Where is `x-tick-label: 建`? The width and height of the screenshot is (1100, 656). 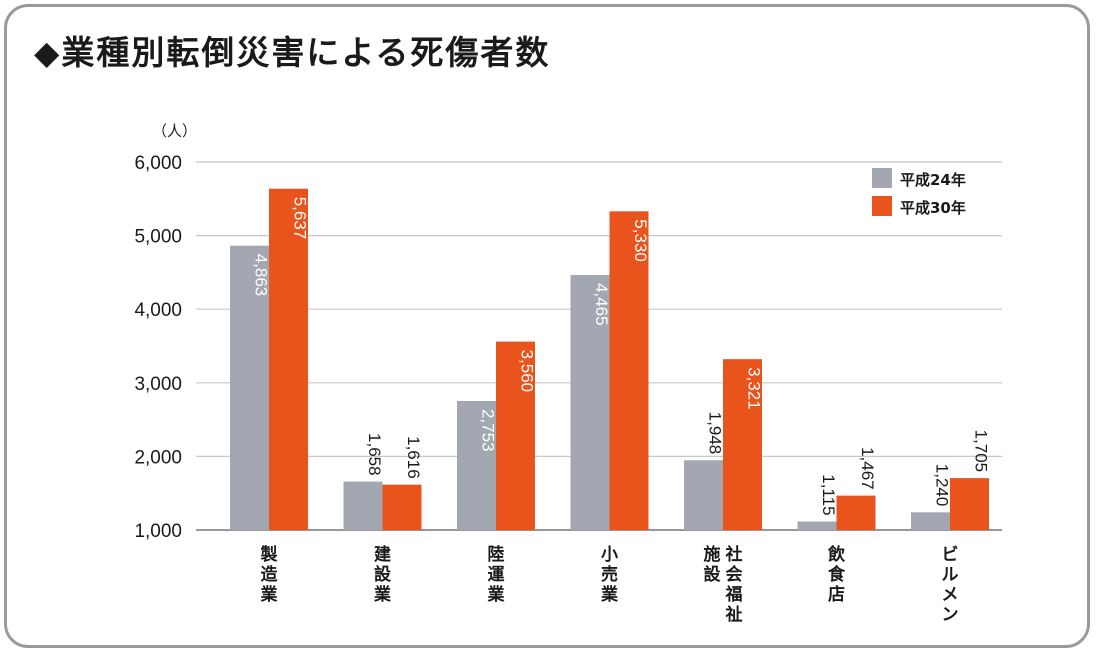 x-tick-label: 建 is located at coordinates (382, 554).